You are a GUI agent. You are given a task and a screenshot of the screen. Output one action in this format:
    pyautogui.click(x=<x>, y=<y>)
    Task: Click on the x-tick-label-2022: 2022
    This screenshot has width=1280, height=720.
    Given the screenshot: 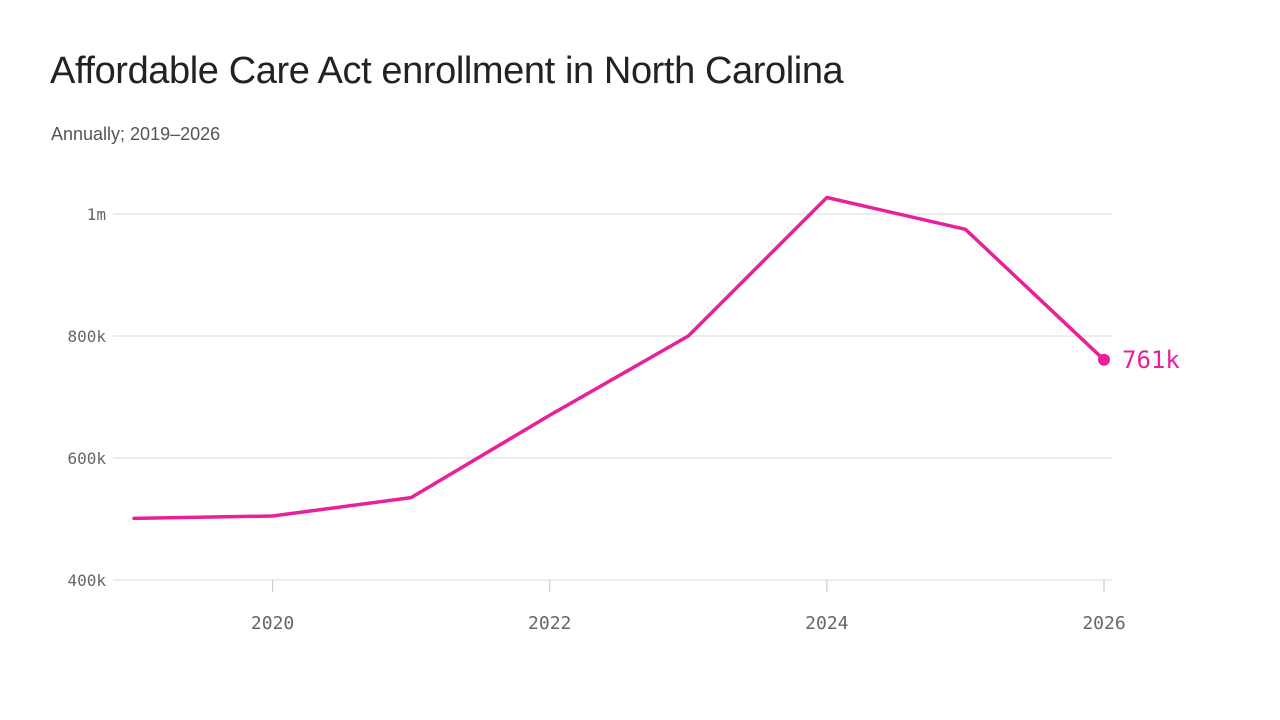 What is the action you would take?
    pyautogui.click(x=549, y=623)
    